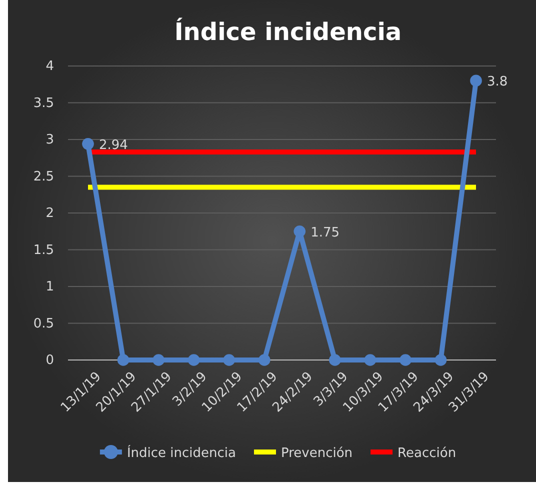 The height and width of the screenshot is (492, 536). I want to click on y-tick-label: 1, so click(50, 287).